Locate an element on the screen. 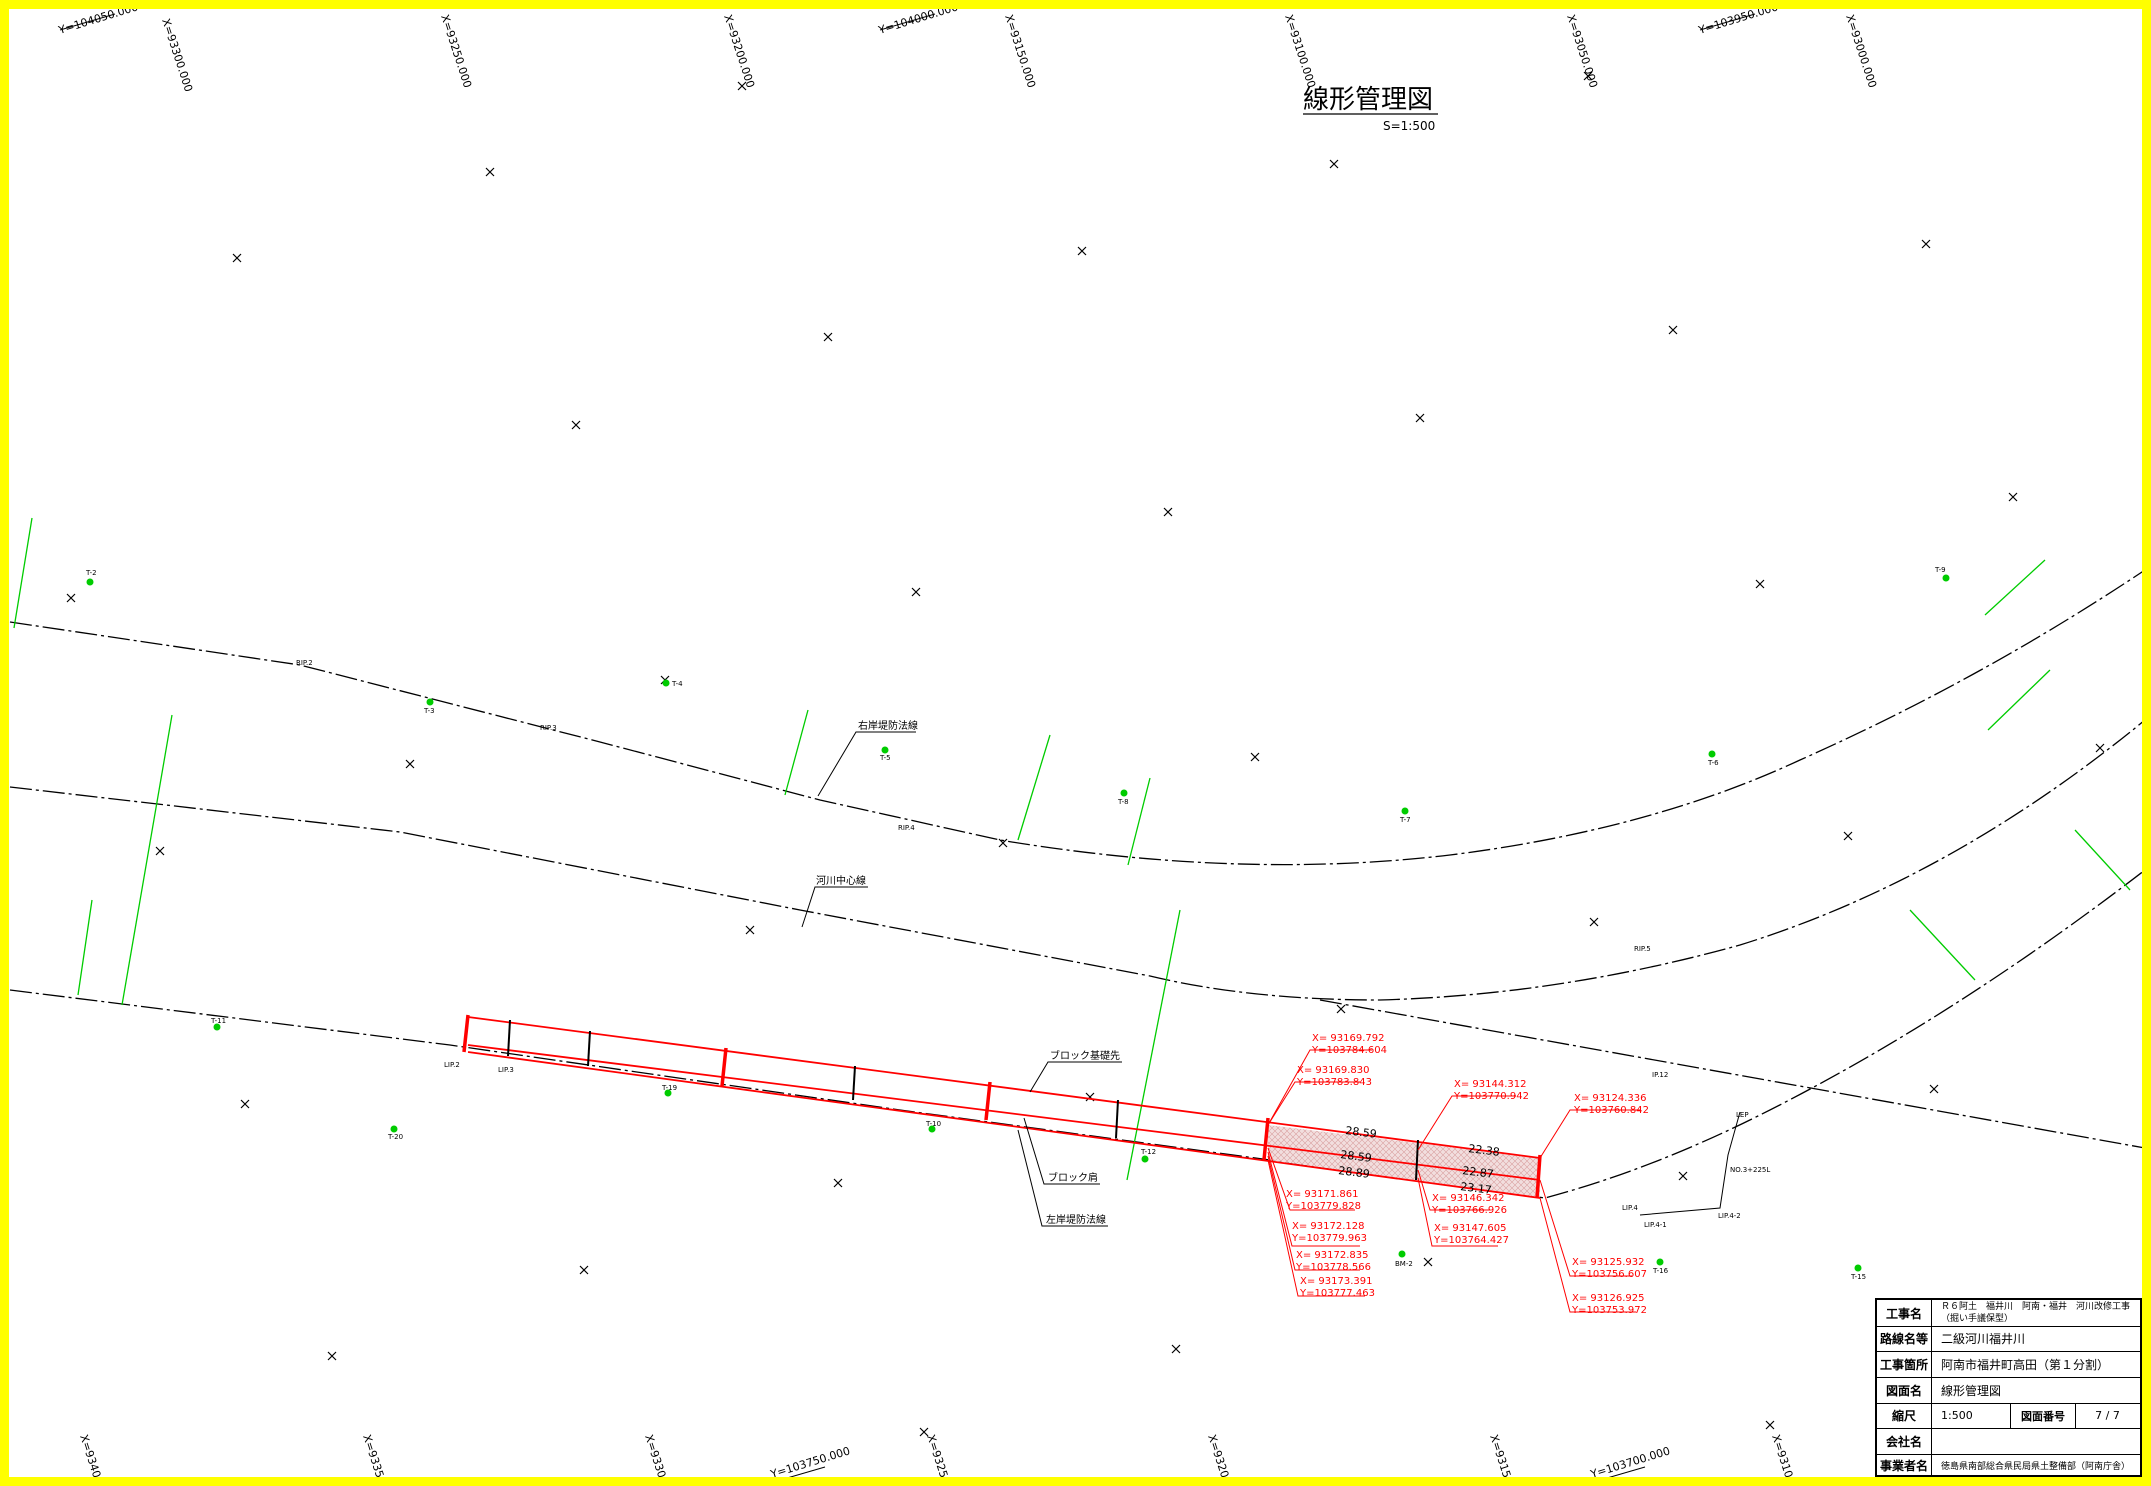 Image resolution: width=2151 pixels, height=1486 pixels. grid-label: X=93000.000 is located at coordinates (1861, 51).